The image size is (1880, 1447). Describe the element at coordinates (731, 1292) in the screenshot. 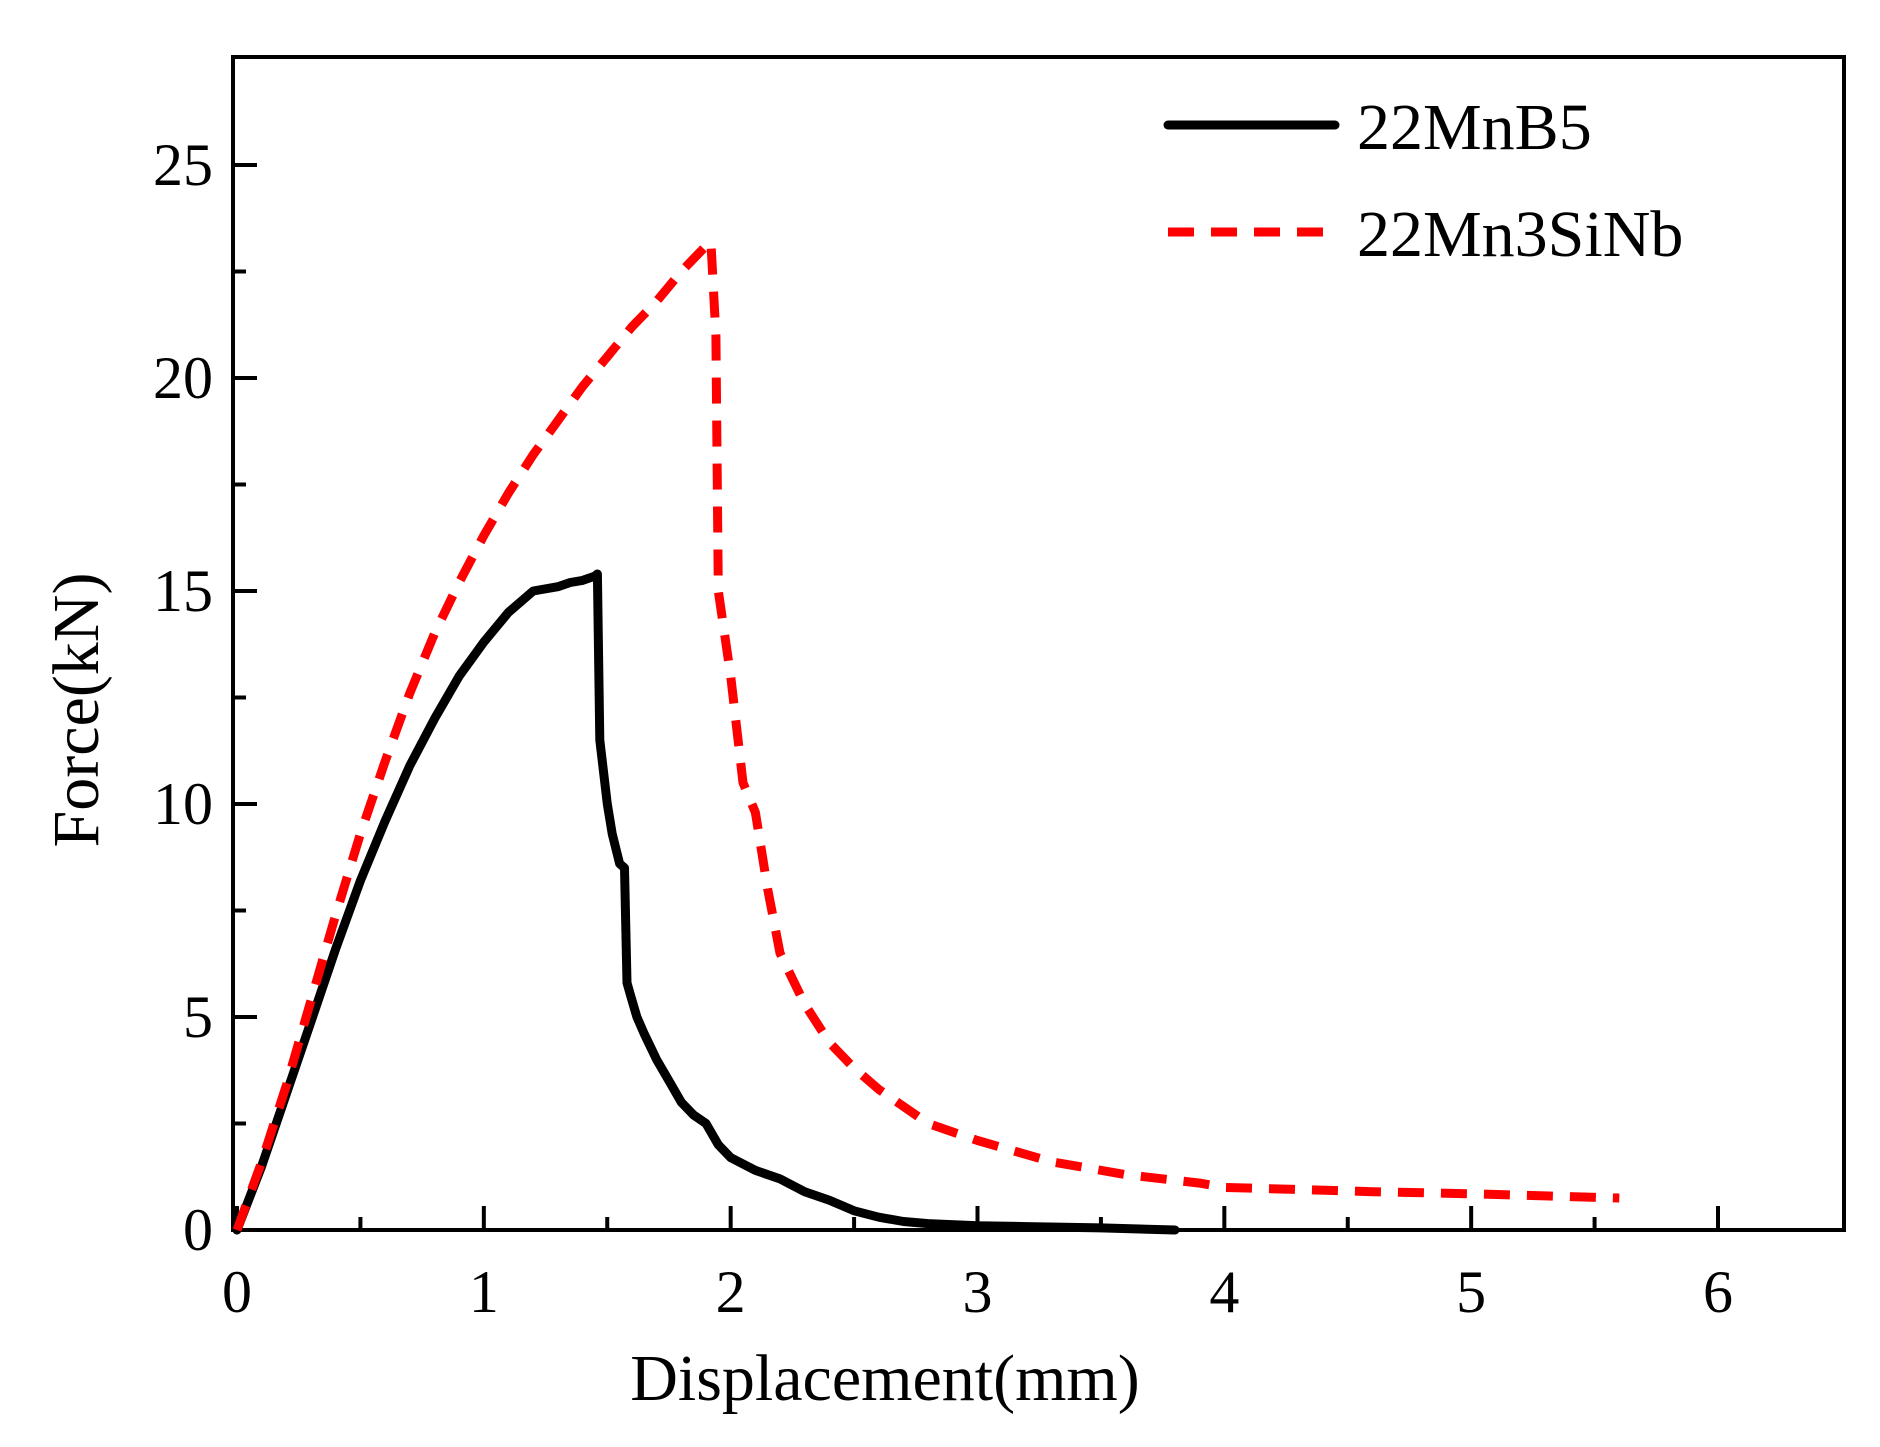

I see `x-tick-label: 2` at that location.